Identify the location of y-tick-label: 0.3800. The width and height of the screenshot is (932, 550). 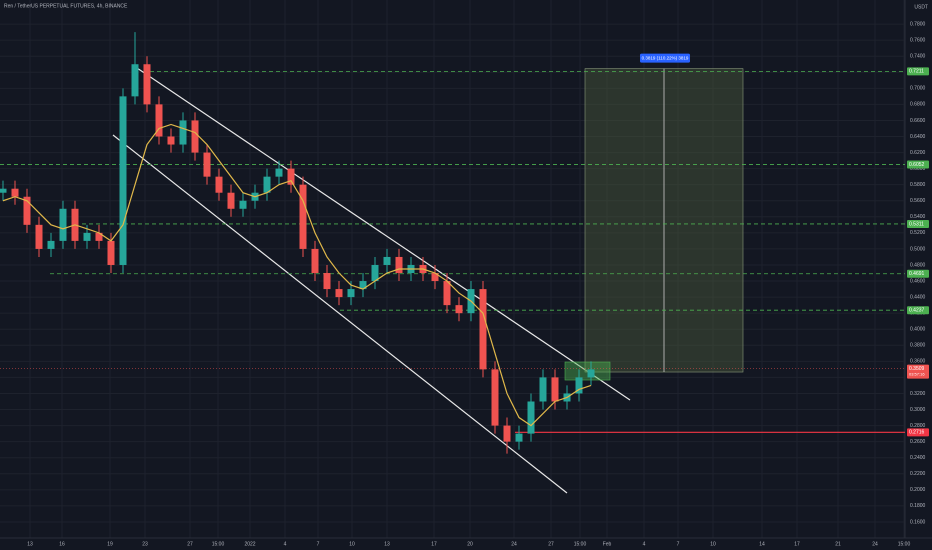
(918, 346).